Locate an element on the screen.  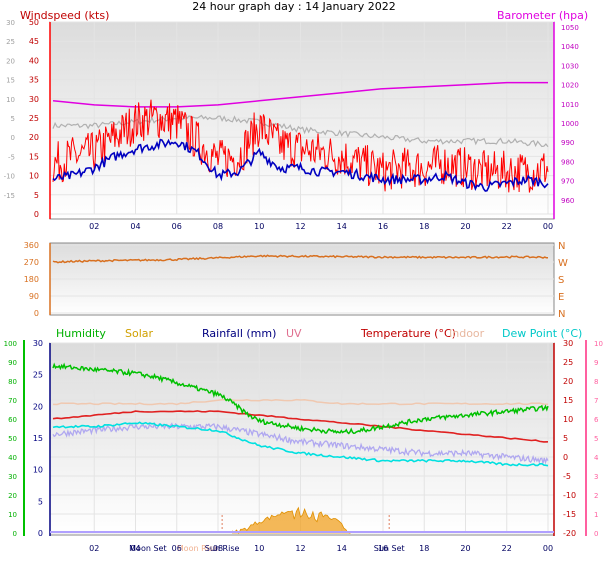
event-label: Sun Set is located at coordinates (389, 548).